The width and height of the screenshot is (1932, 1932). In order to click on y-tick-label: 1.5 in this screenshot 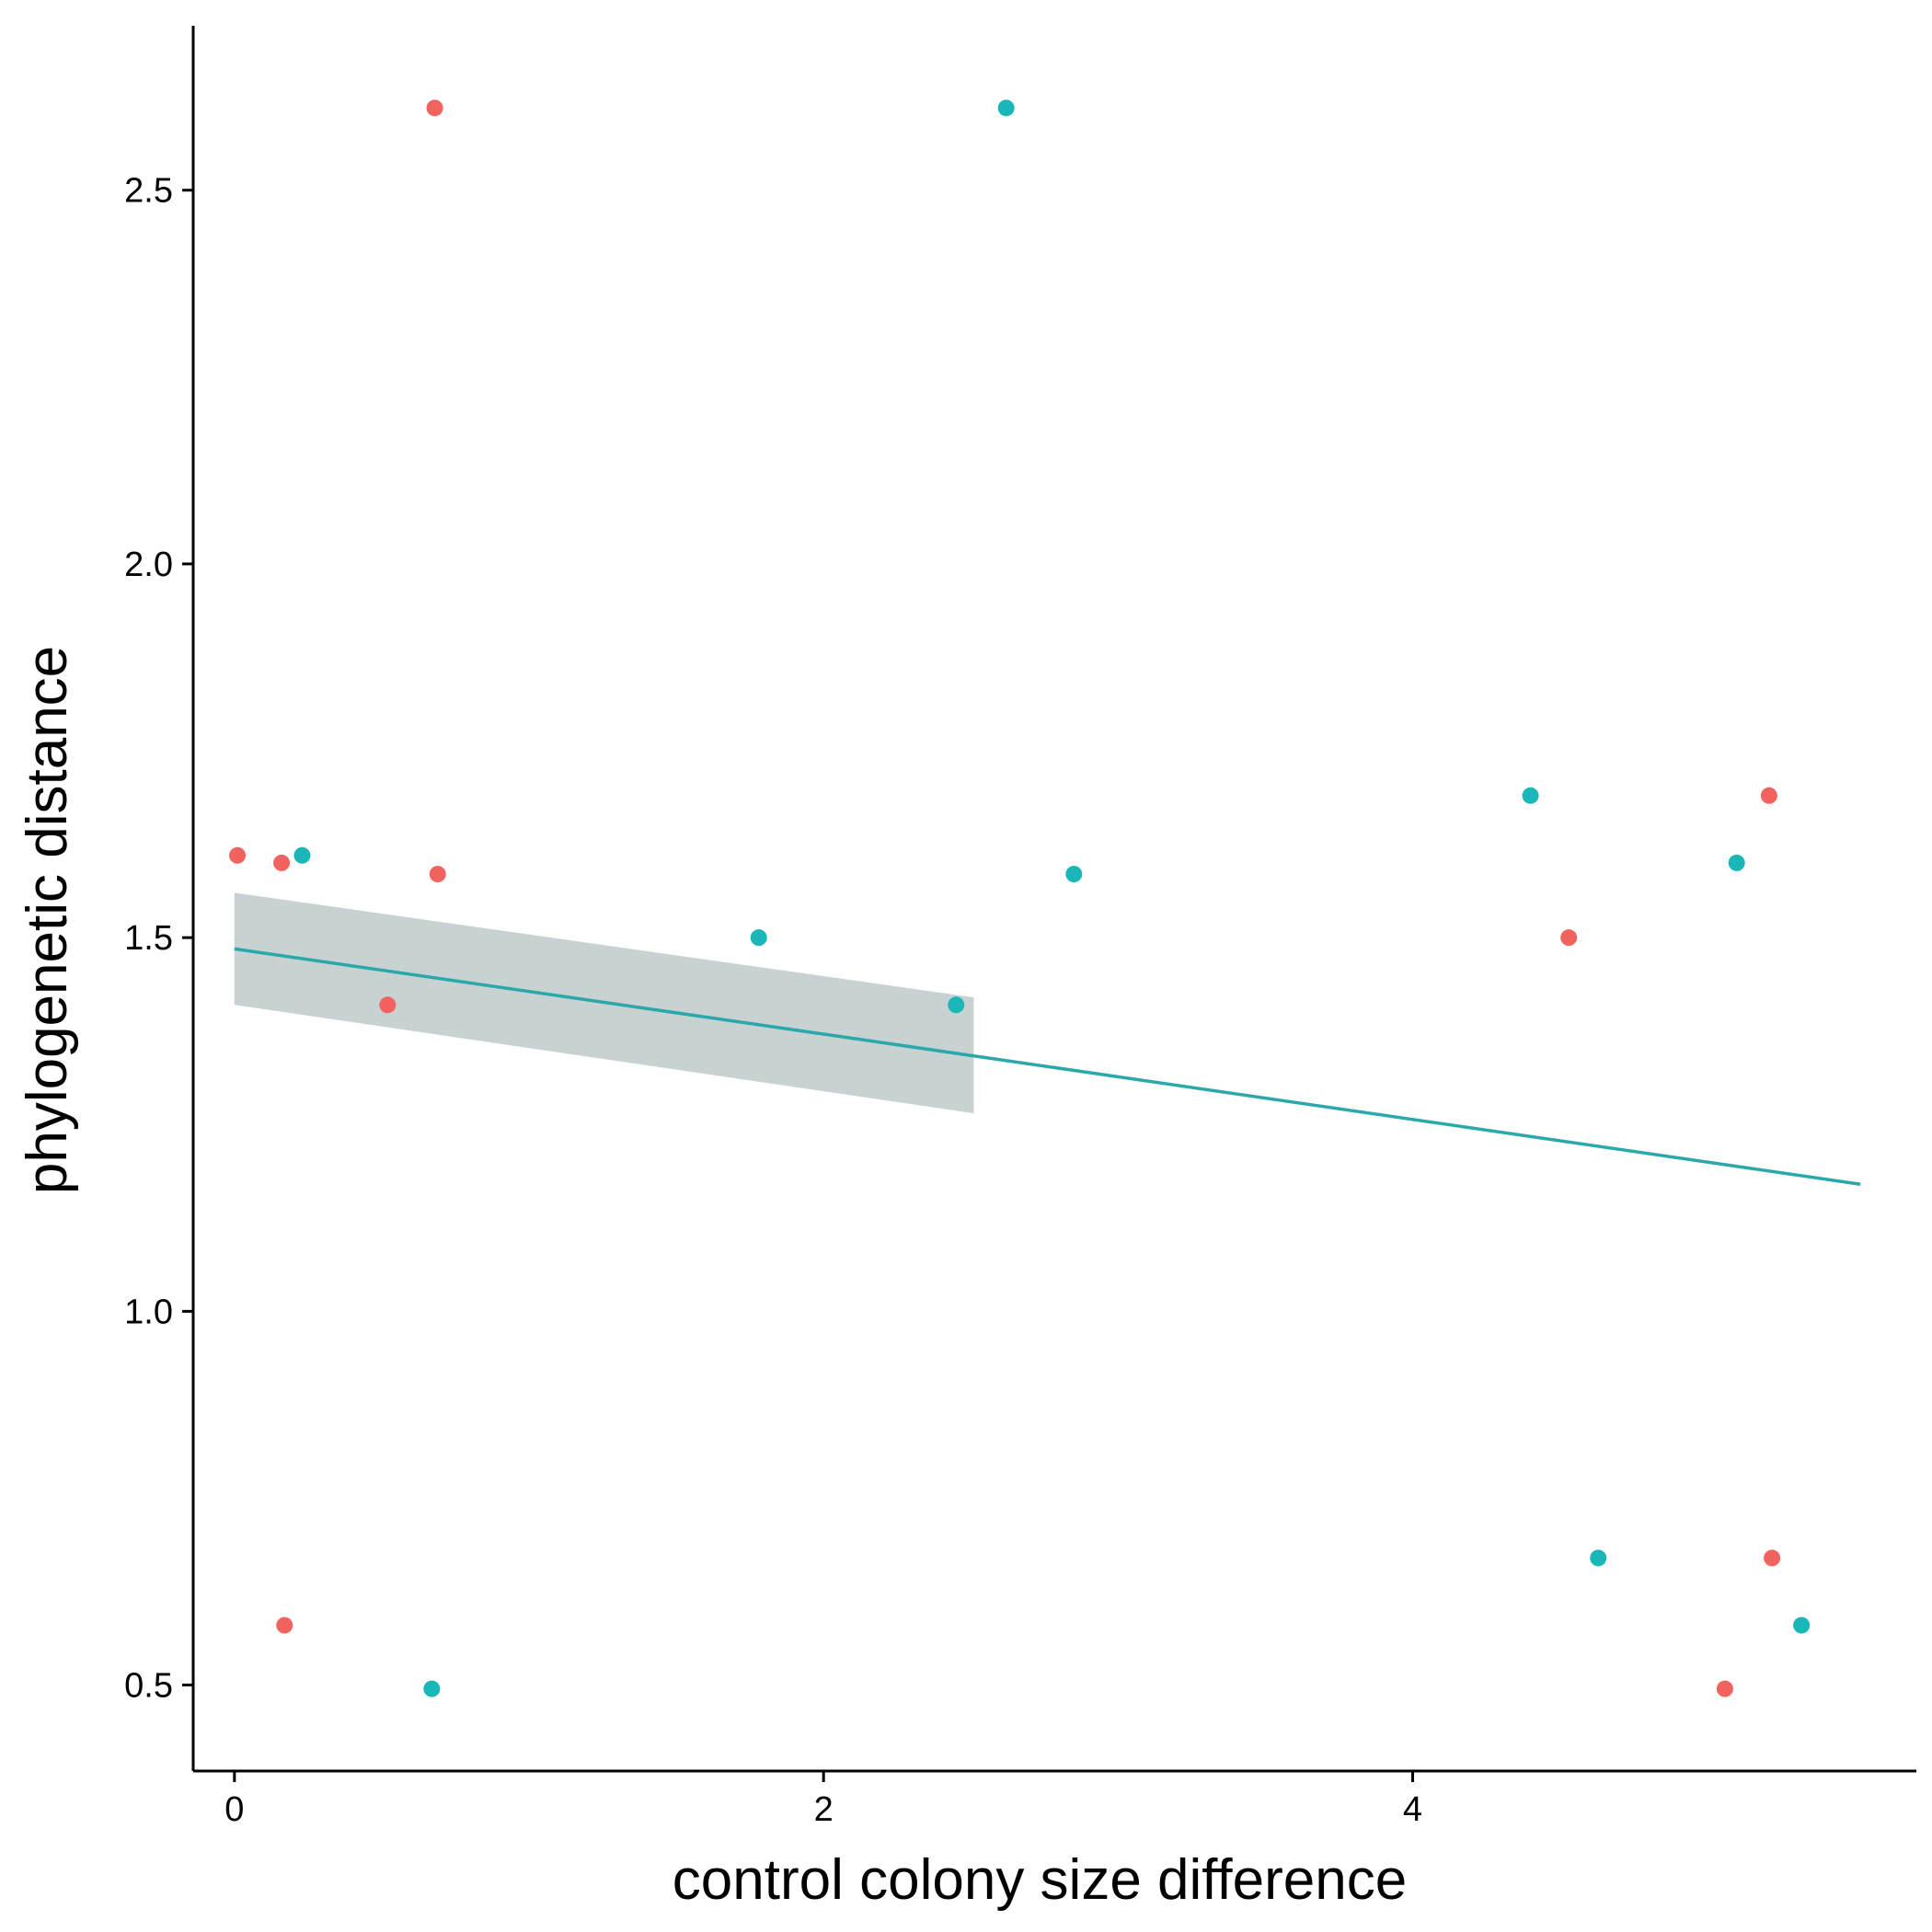, I will do `click(148, 938)`.